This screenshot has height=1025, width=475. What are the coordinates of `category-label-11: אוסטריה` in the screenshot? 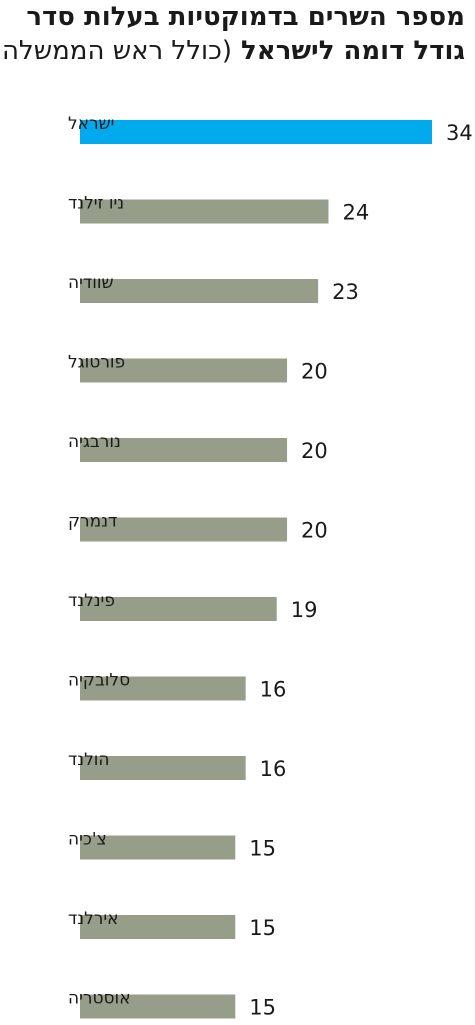 It's located at (99, 999).